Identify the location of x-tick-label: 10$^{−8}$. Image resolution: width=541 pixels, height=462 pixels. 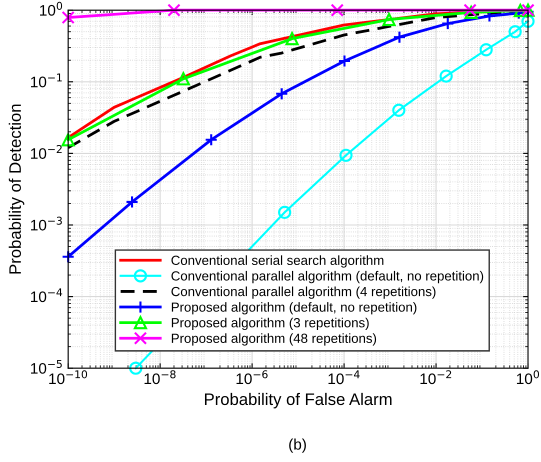
(160, 377).